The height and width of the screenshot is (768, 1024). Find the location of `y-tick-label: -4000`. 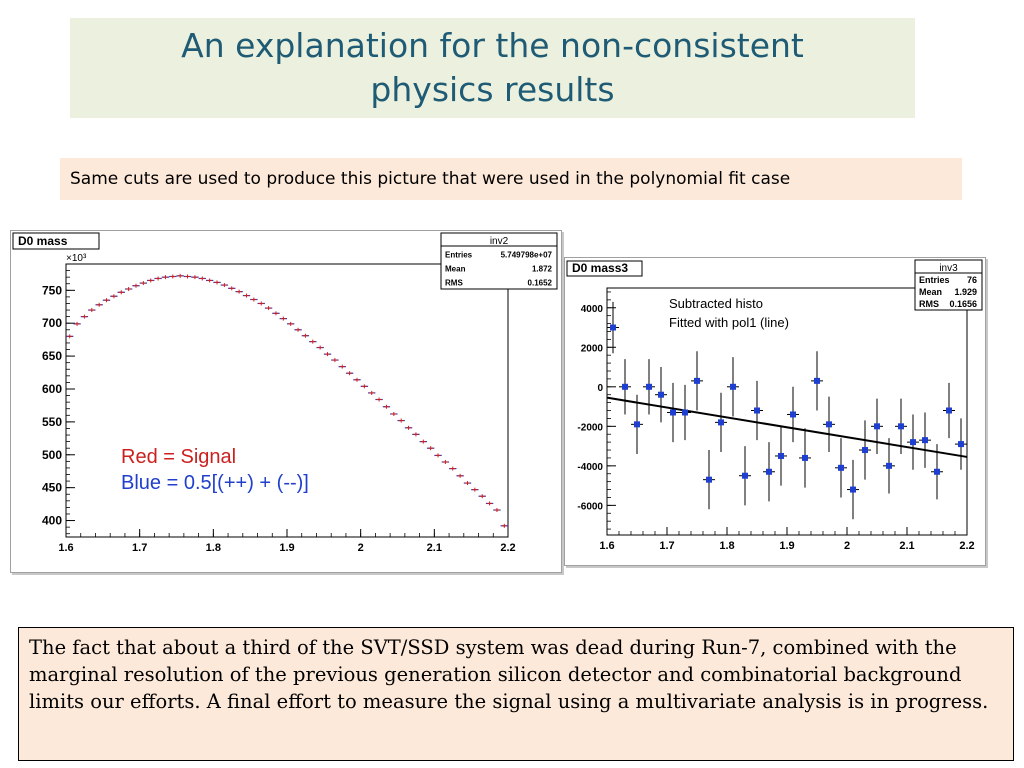

y-tick-label: -4000 is located at coordinates (590, 467).